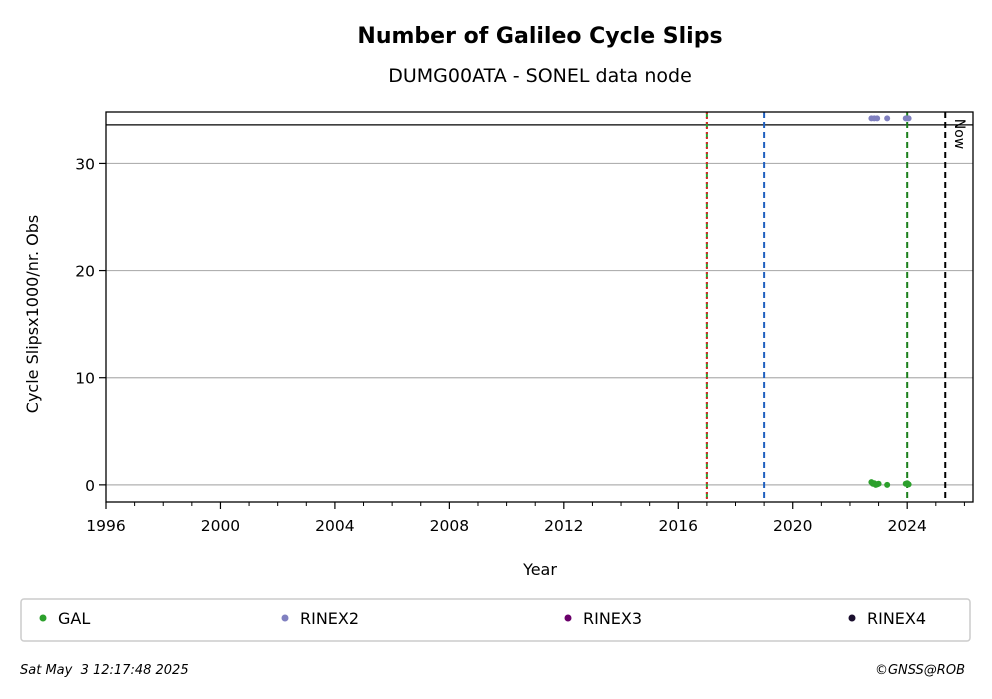 The height and width of the screenshot is (699, 992). Describe the element at coordinates (449, 526) in the screenshot. I see `x-tick-label: 2008` at that location.